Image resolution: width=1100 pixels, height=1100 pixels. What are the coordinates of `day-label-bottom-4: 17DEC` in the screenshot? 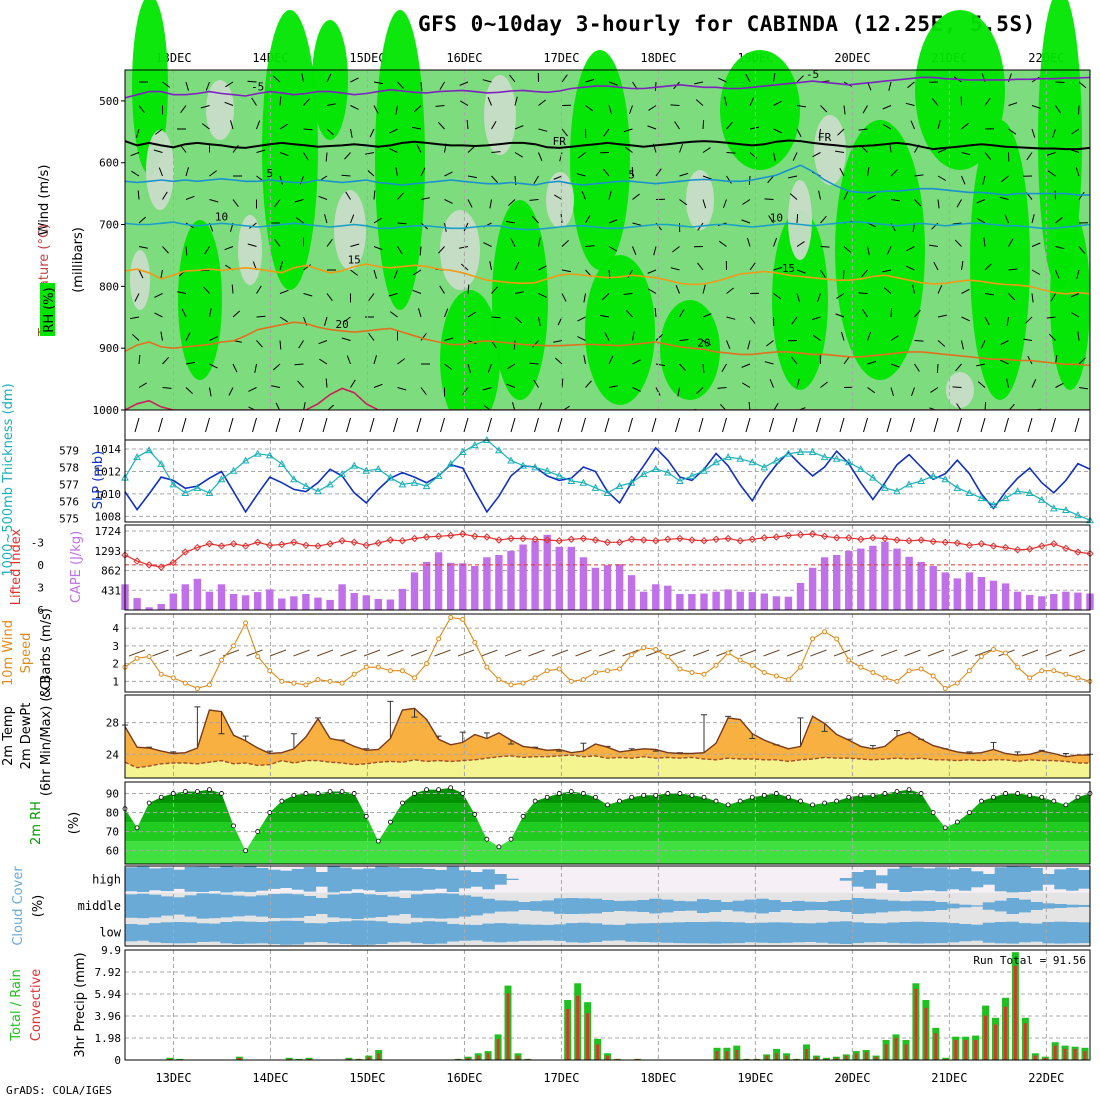 It's located at (561, 1078).